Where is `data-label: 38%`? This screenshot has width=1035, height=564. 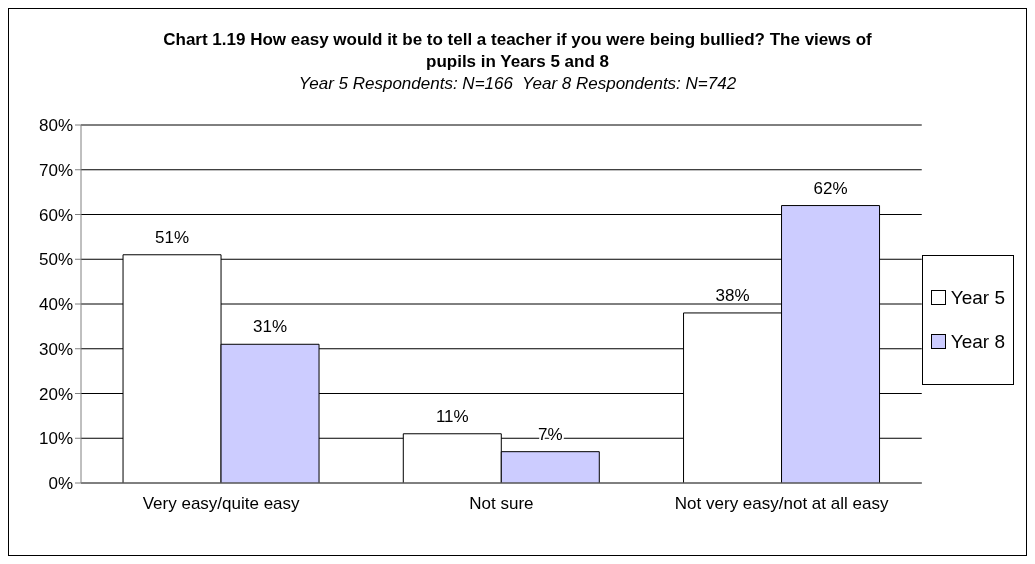
data-label: 38% is located at coordinates (732, 295).